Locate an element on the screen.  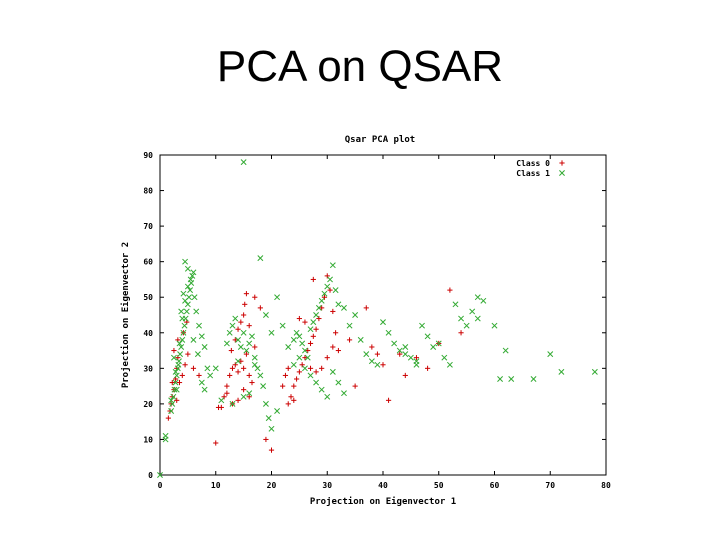
y-axis-label: Projection on Eigenvector 2 is located at coordinates (125, 315).